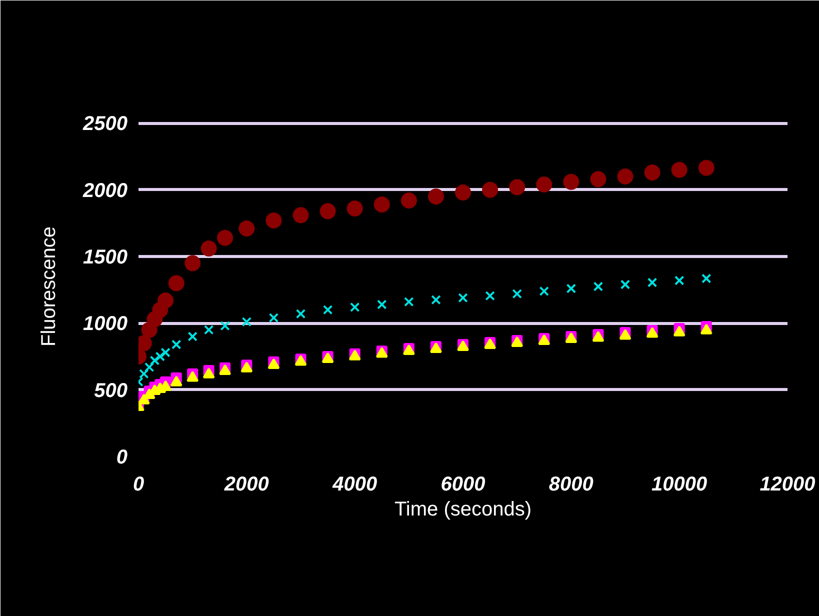 This screenshot has height=616, width=819. I want to click on y-tick-label: 2500, so click(105, 124).